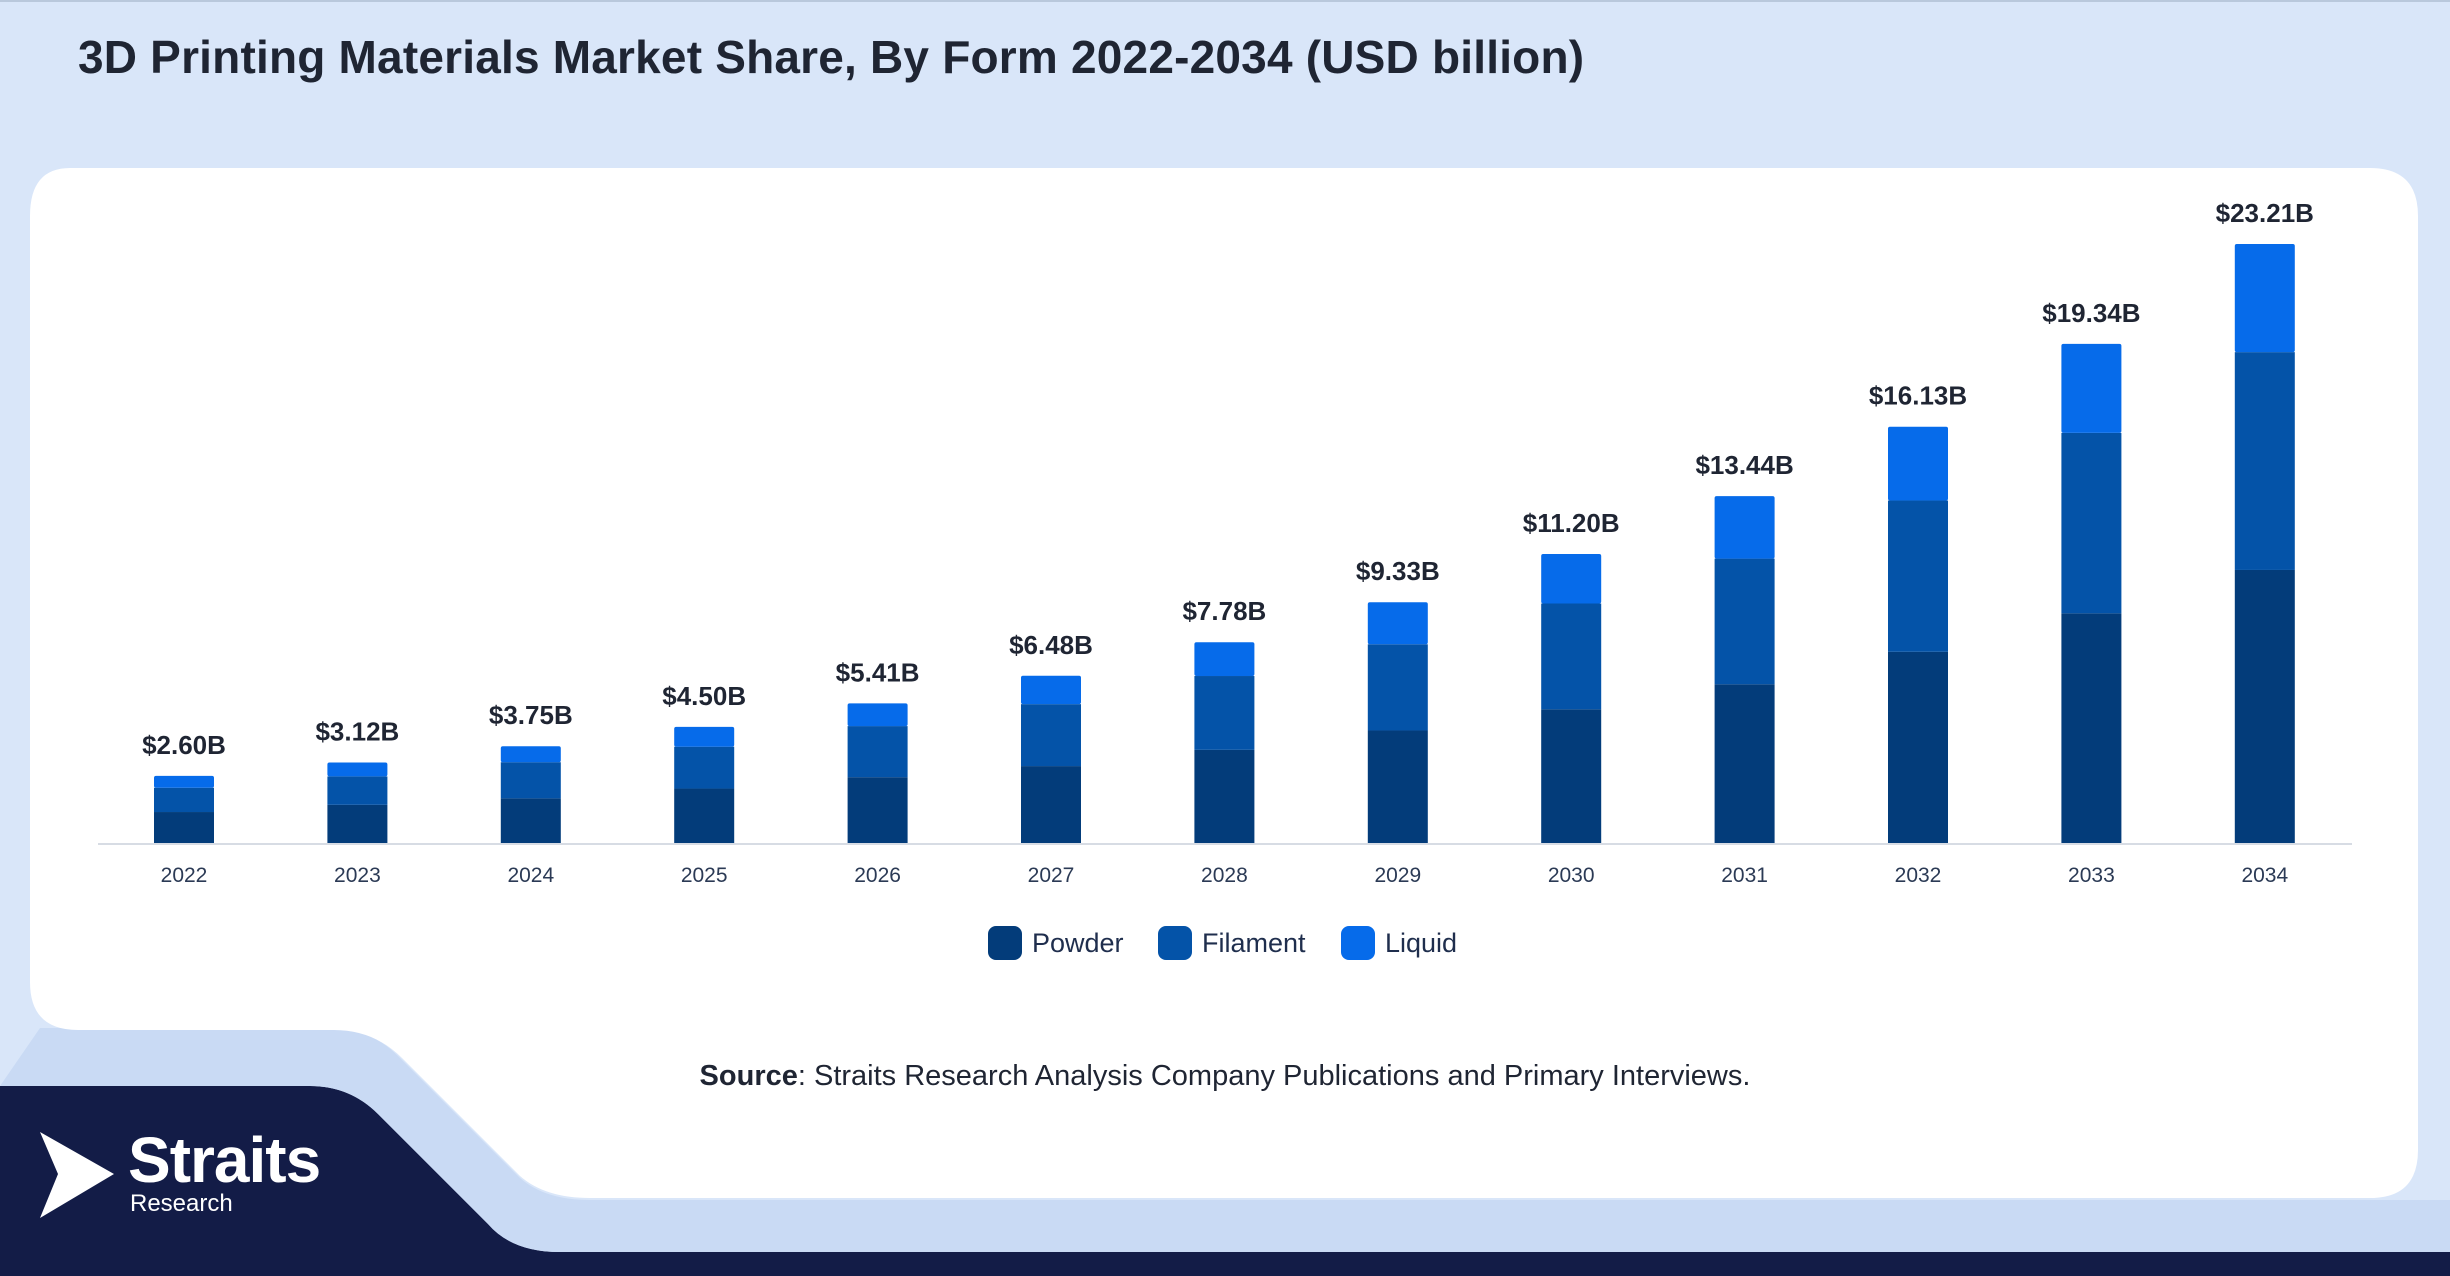 The height and width of the screenshot is (1276, 2450). What do you see at coordinates (1397, 623) in the screenshot?
I see `bar-liquid-2029` at bounding box center [1397, 623].